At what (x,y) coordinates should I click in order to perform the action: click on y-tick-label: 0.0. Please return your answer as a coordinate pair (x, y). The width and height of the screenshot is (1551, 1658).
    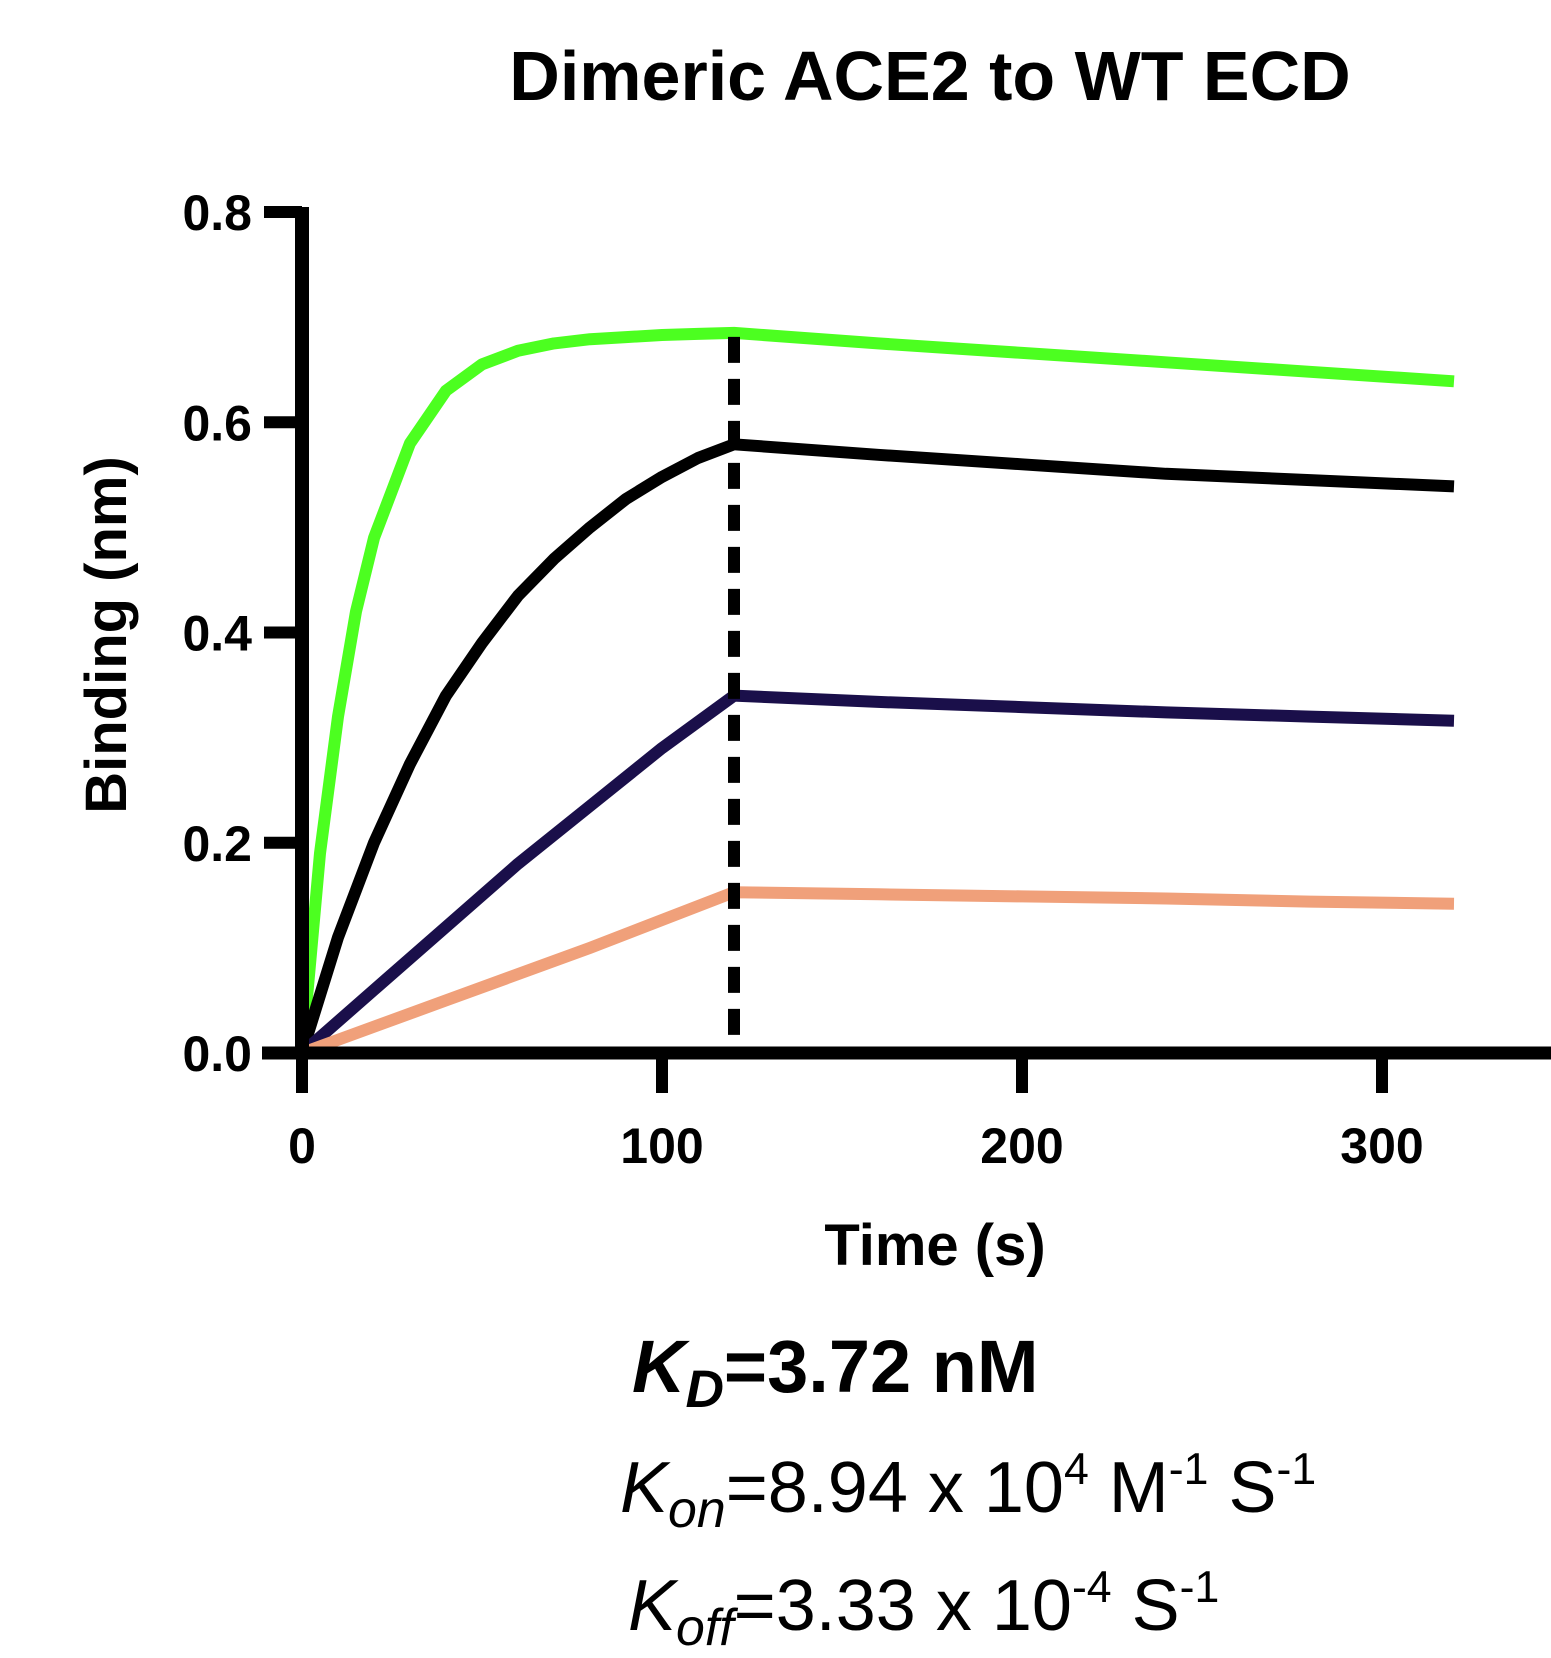
    Looking at the image, I should click on (217, 1054).